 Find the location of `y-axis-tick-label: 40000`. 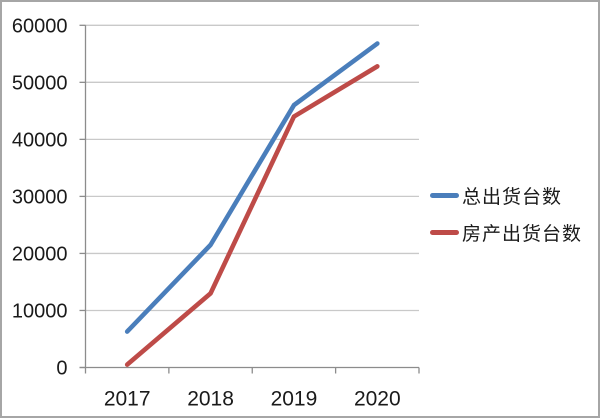

y-axis-tick-label: 40000 is located at coordinates (40, 140).